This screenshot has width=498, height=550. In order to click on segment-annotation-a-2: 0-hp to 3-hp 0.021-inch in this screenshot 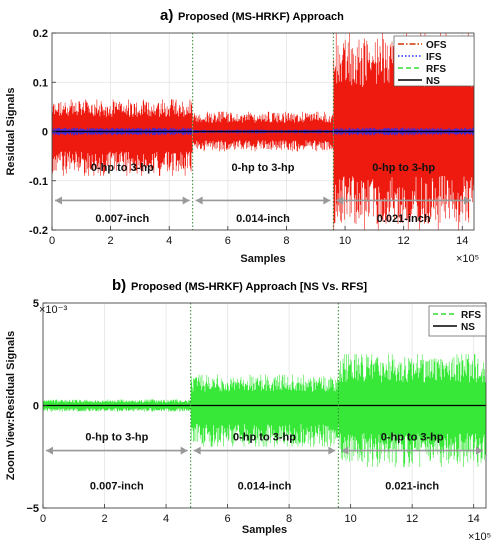, I will do `click(403, 193)`.